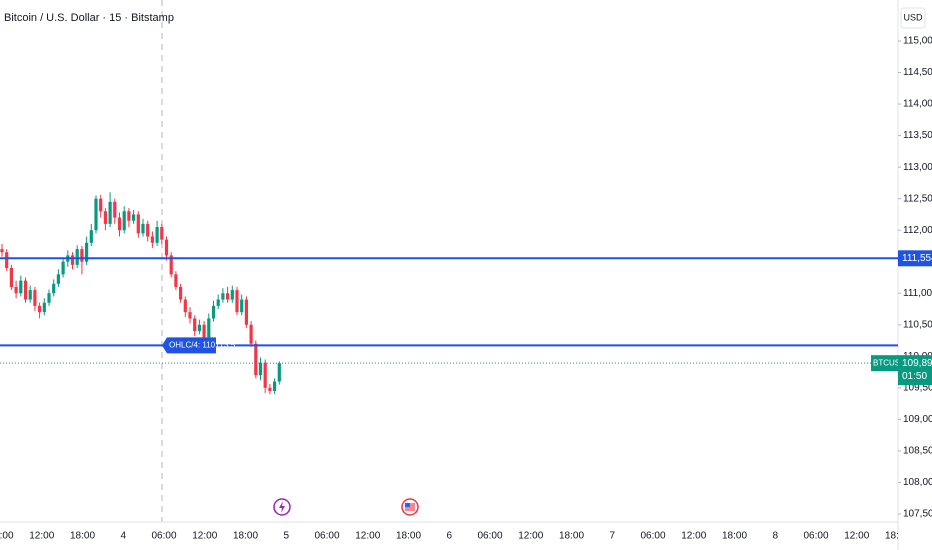  I want to click on countdown-label: 01:50, so click(914, 376).